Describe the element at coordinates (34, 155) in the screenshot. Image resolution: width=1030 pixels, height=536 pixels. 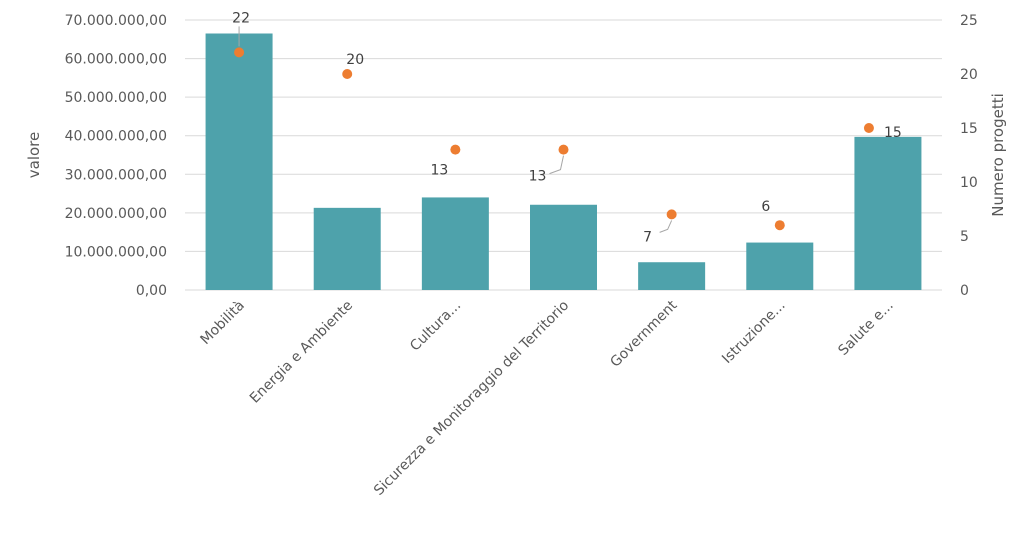
I see `left-axis-title: valore` at that location.